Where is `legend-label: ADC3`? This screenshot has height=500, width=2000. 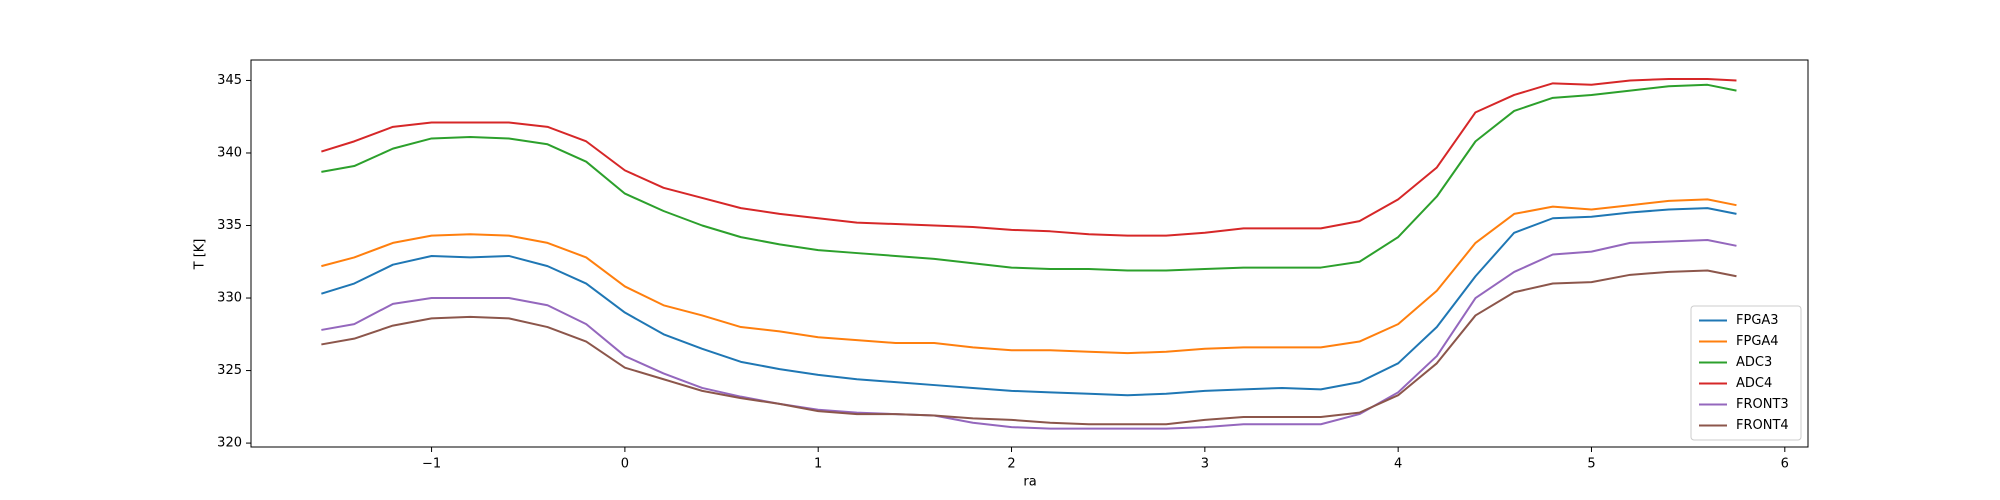
legend-label: ADC3 is located at coordinates (1754, 362).